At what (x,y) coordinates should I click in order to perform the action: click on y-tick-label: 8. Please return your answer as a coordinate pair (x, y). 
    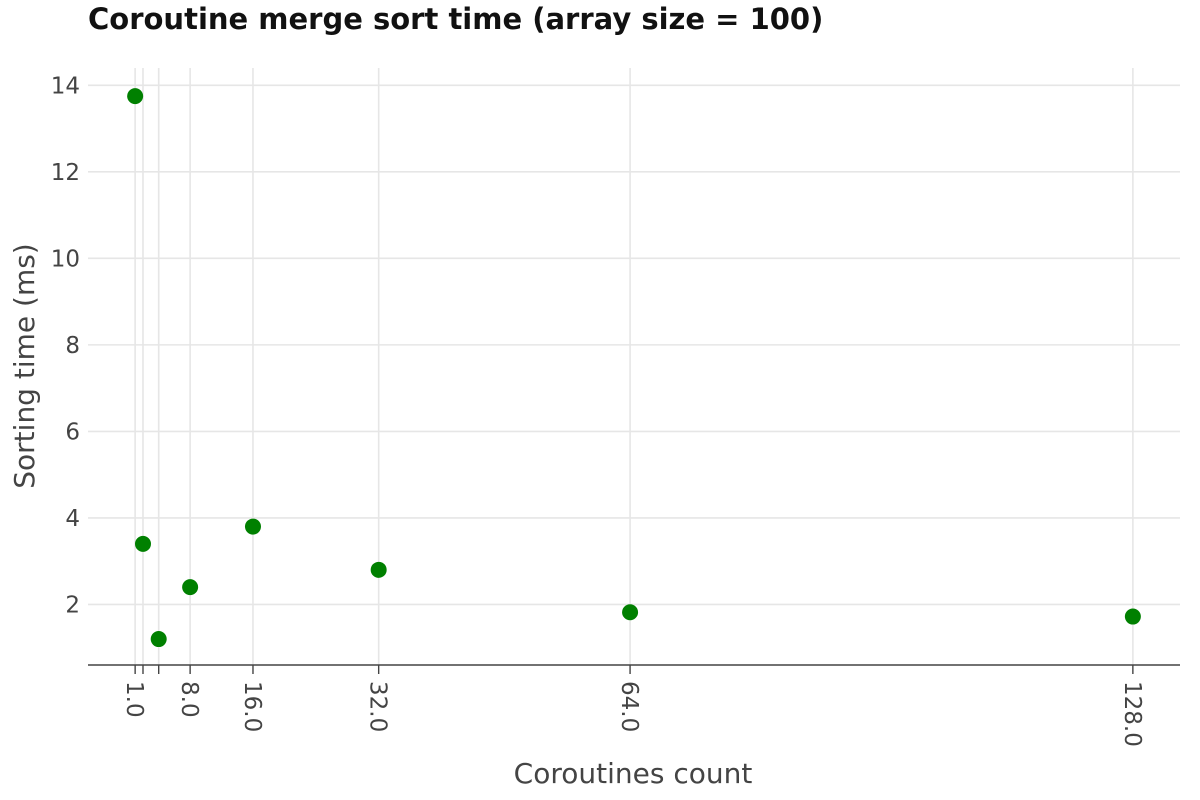
    Looking at the image, I should click on (72, 346).